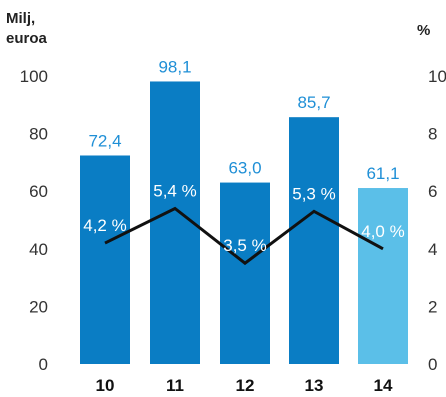 The height and width of the screenshot is (397, 446). I want to click on percentage-label: 5,4 %, so click(174, 190).